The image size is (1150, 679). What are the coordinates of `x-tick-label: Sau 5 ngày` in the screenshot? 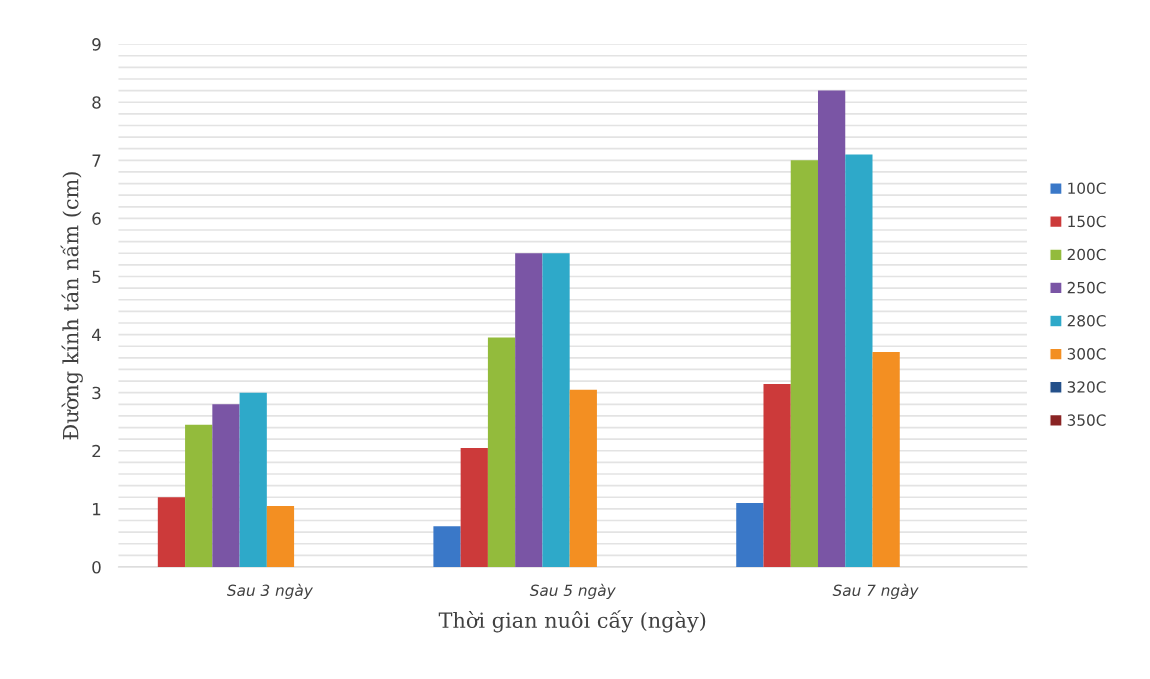 It's located at (572, 591).